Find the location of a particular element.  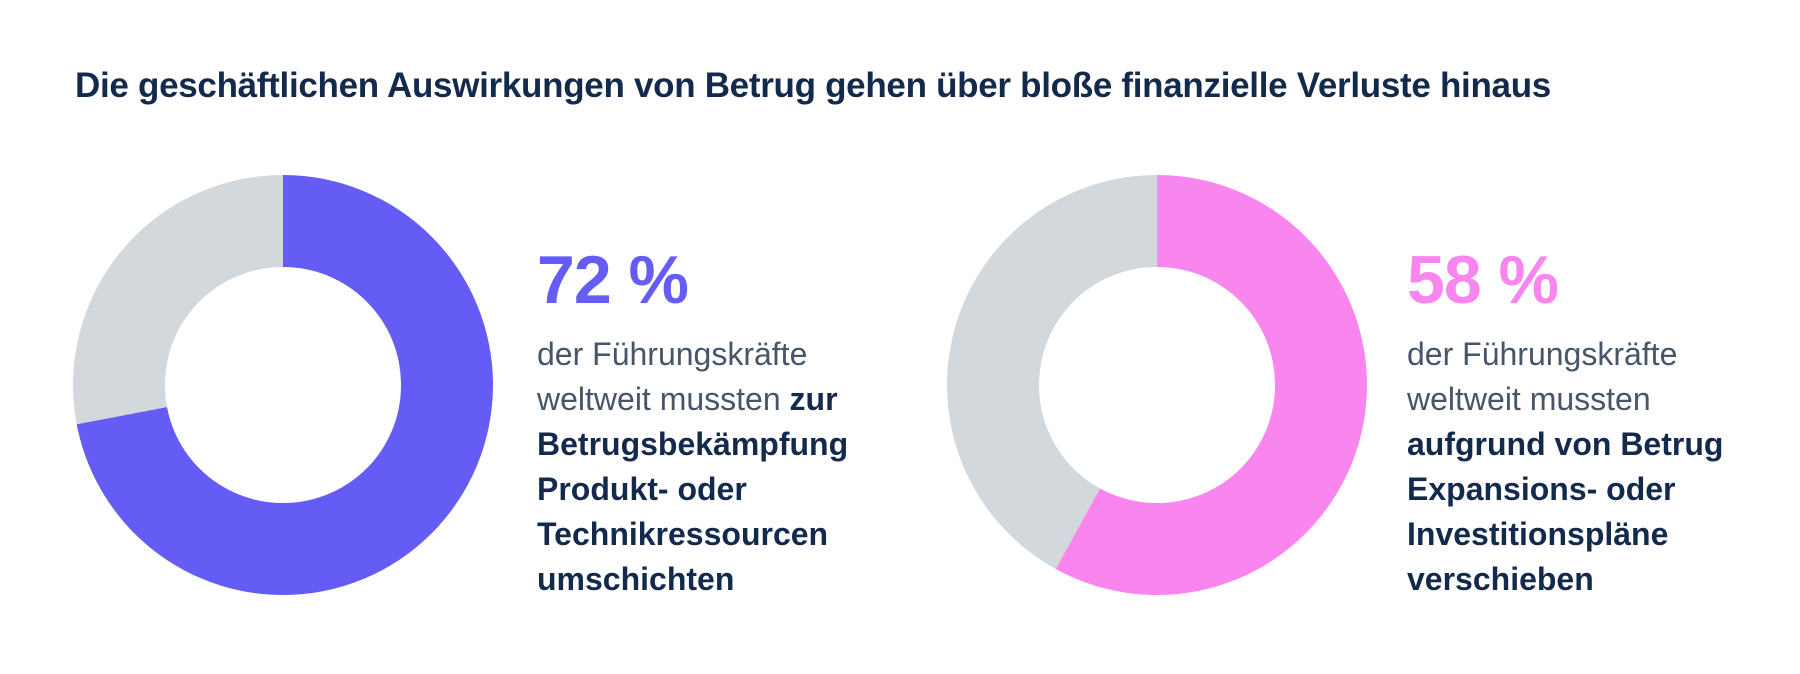

stat-desc-line-bold: umschichten is located at coordinates (636, 579).